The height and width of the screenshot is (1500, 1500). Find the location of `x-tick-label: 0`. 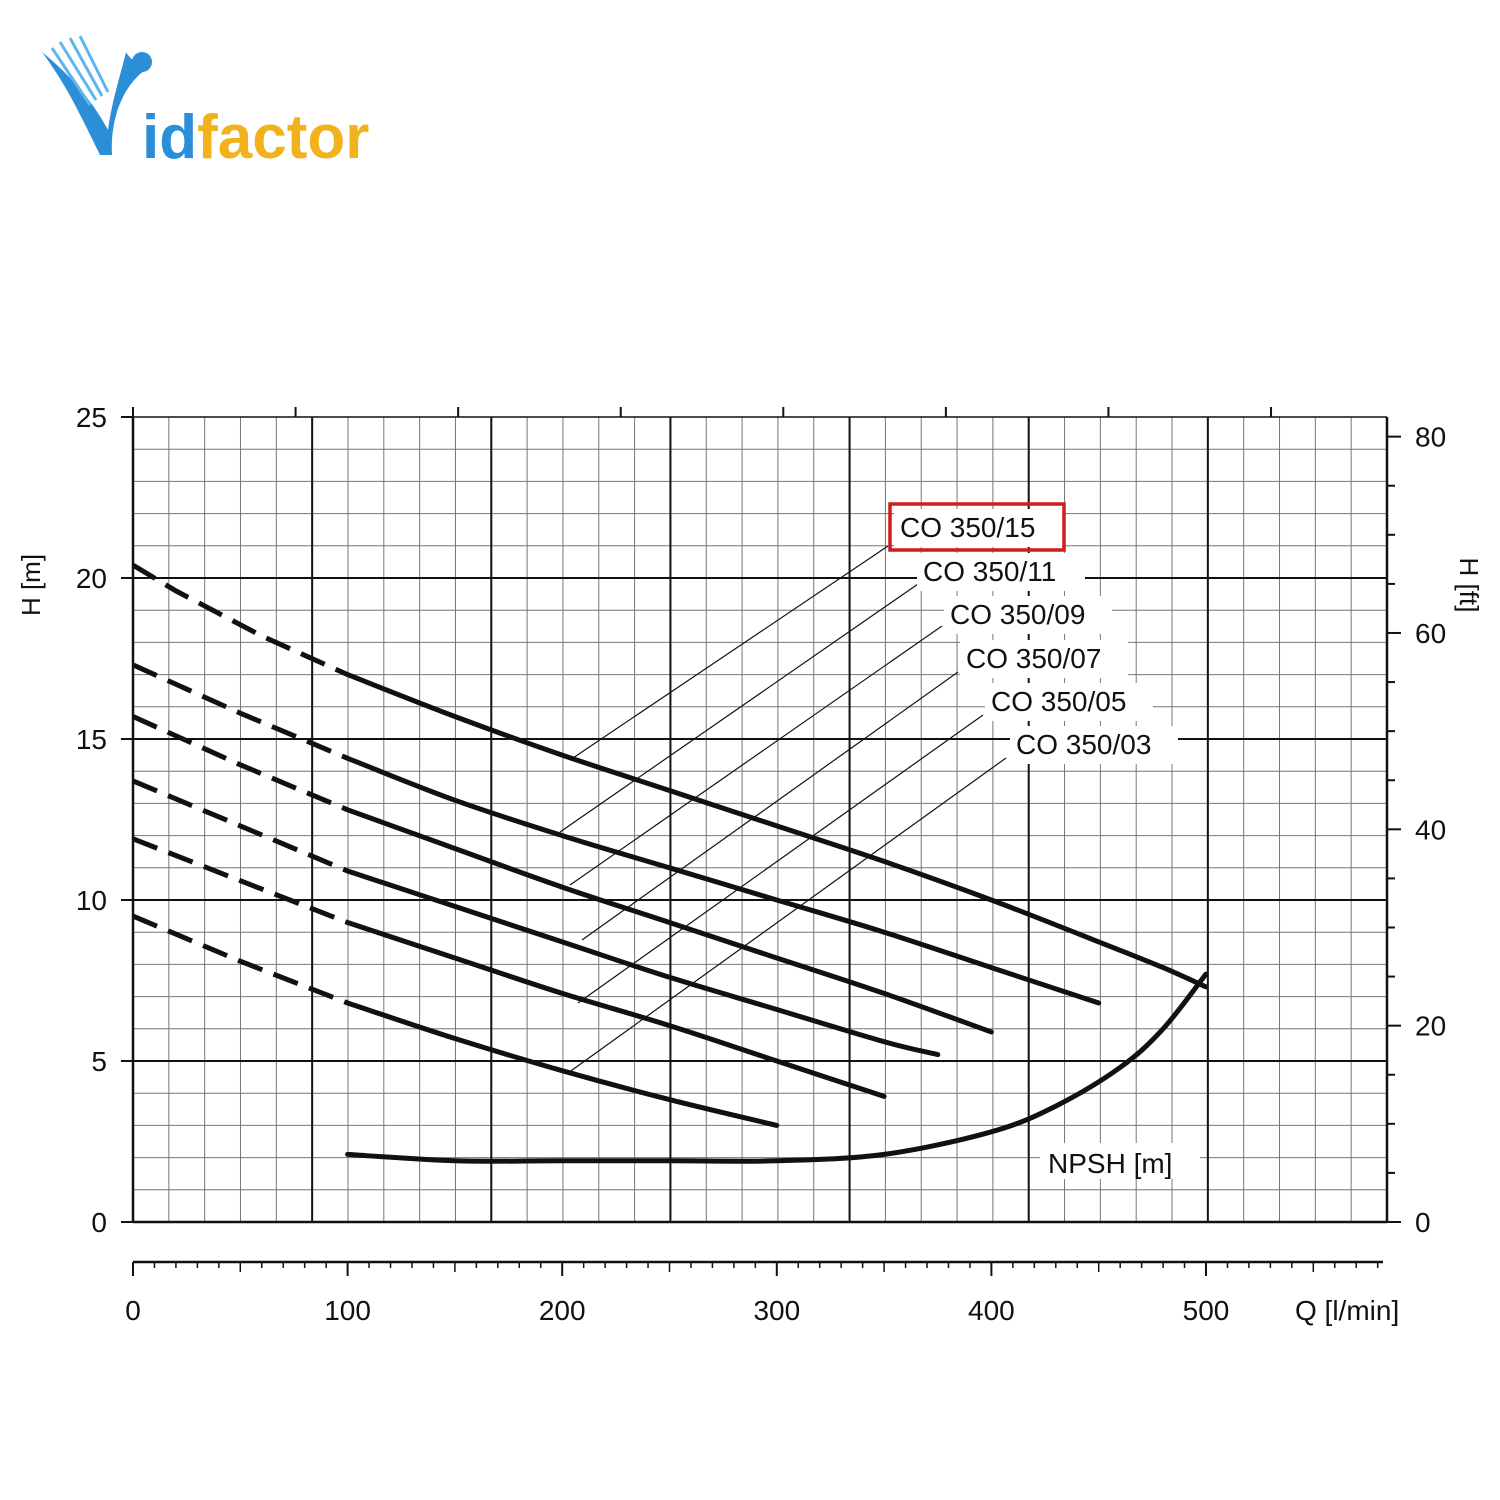

x-tick-label: 0 is located at coordinates (133, 1310).